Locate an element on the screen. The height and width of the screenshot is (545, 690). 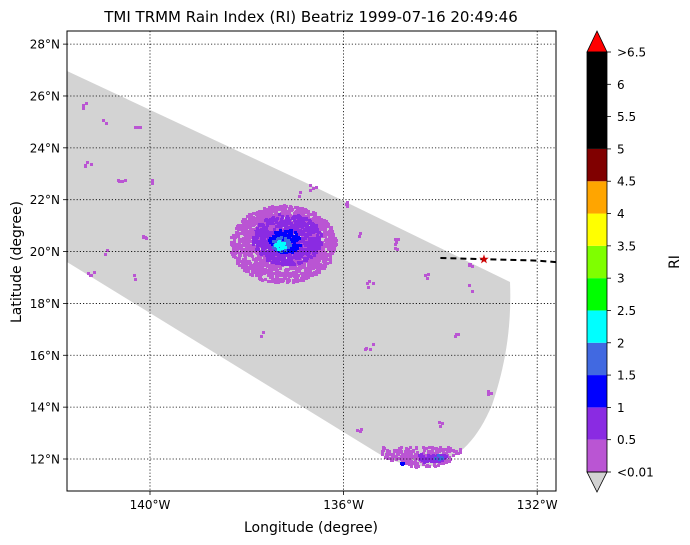
y-tick-label: 12°N is located at coordinates (45, 460).